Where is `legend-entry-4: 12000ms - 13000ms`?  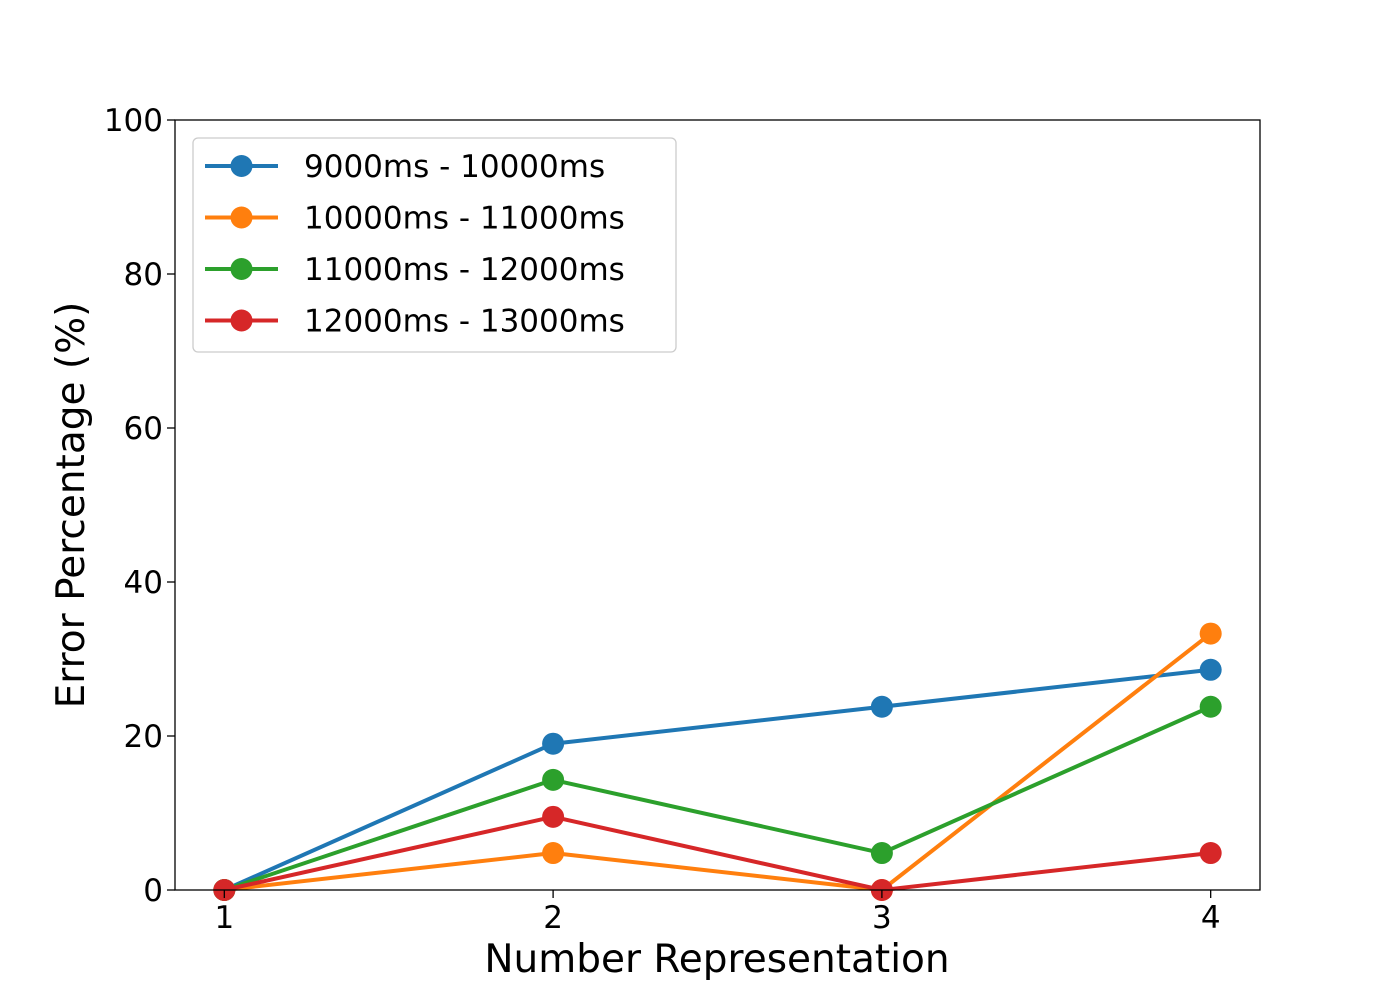 legend-entry-4: 12000ms - 13000ms is located at coordinates (415, 322).